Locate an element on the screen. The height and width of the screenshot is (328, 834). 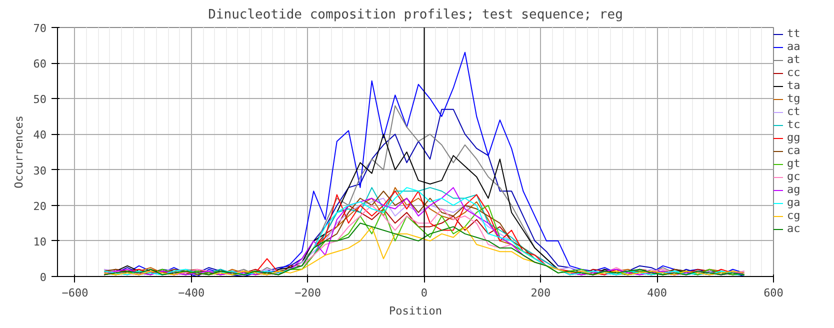
legend-label: gc is located at coordinates (794, 176).